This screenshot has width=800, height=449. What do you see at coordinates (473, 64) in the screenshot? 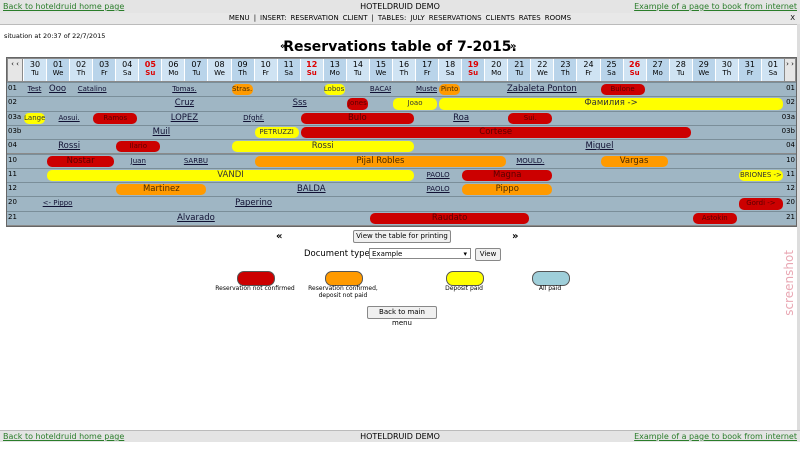
I see `day-number: 19` at bounding box center [473, 64].